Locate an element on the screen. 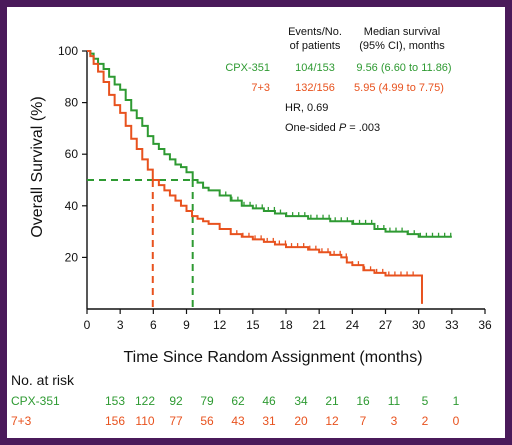 Image resolution: width=512 pixels, height=445 pixels. legend-series-73-events: 132/156 is located at coordinates (315, 88).